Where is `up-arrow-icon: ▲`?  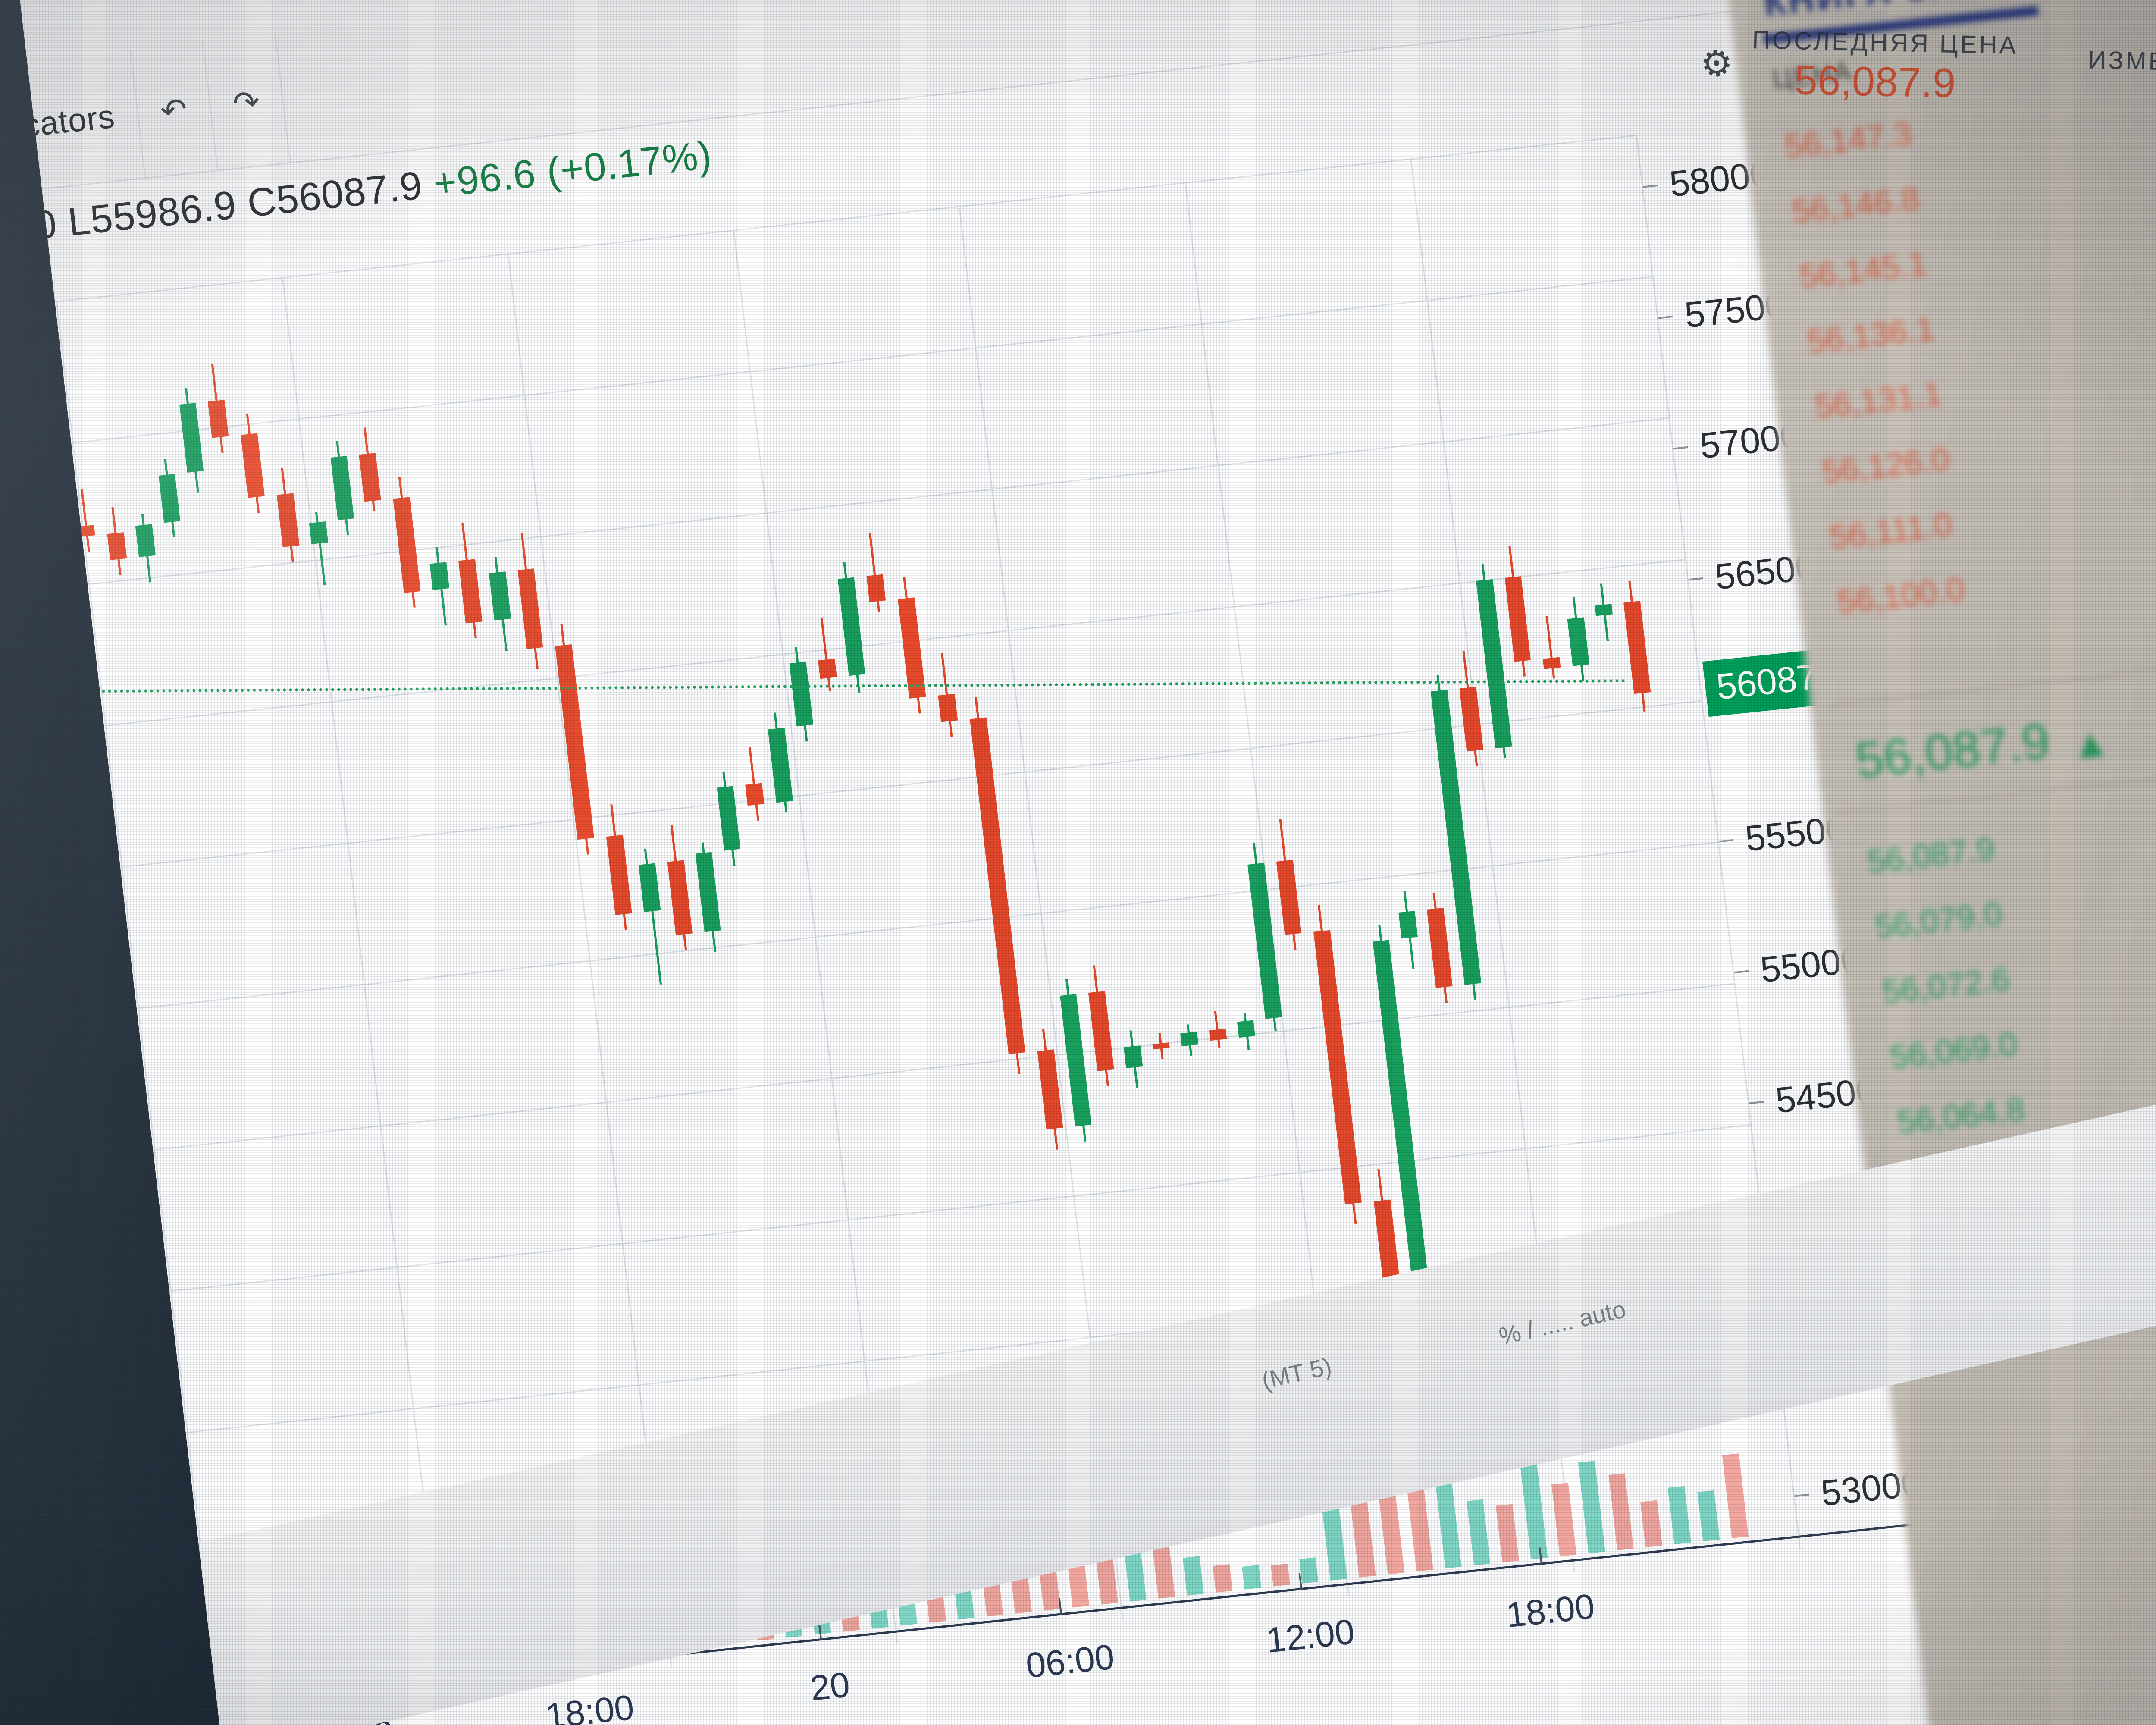
up-arrow-icon: ▲ is located at coordinates (2090, 743).